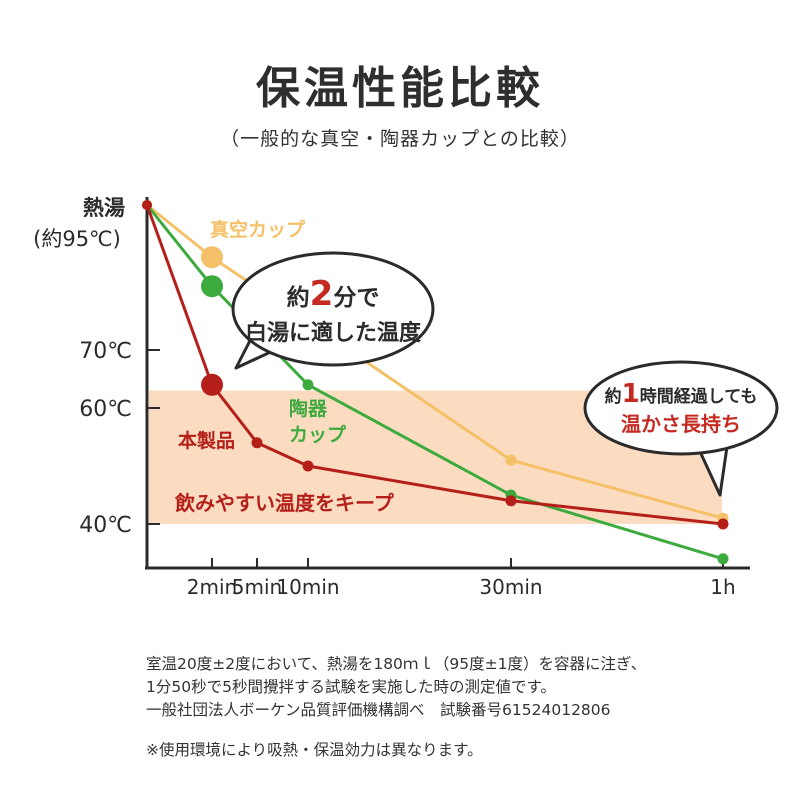 This screenshot has width=800, height=800. What do you see at coordinates (105, 525) in the screenshot?
I see `y-tick-label: 40℃` at bounding box center [105, 525].